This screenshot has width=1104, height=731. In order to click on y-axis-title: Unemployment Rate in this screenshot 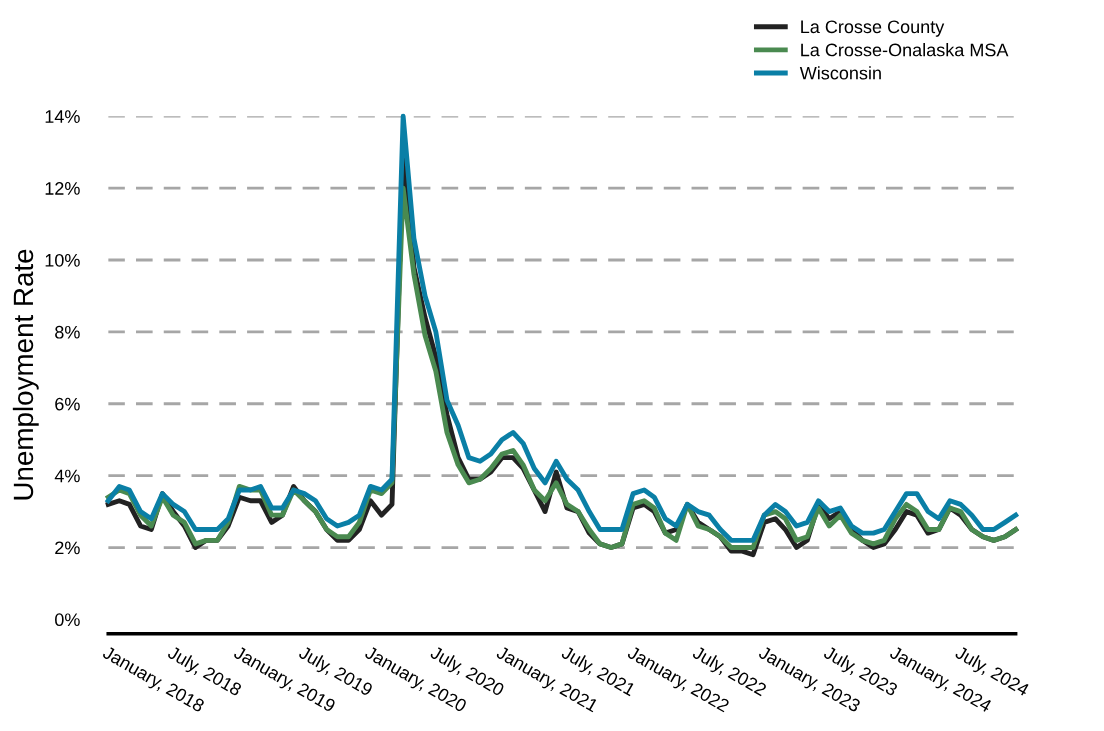, I will do `click(25, 374)`.